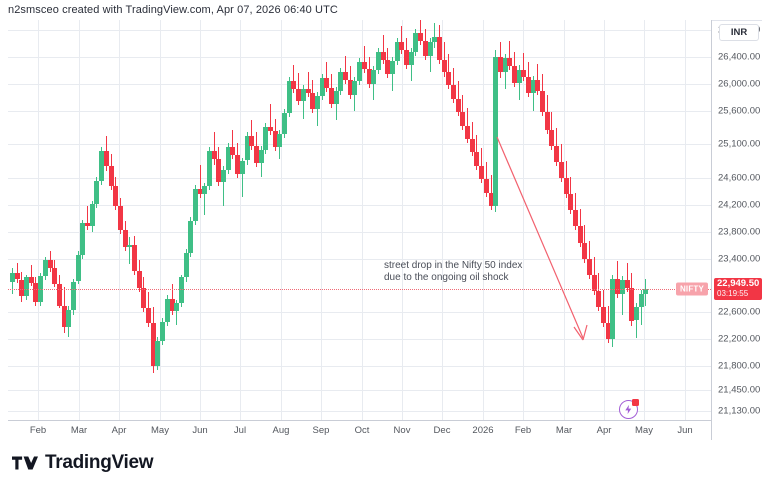  What do you see at coordinates (739, 32) in the screenshot?
I see `currency-label: INR` at bounding box center [739, 32].